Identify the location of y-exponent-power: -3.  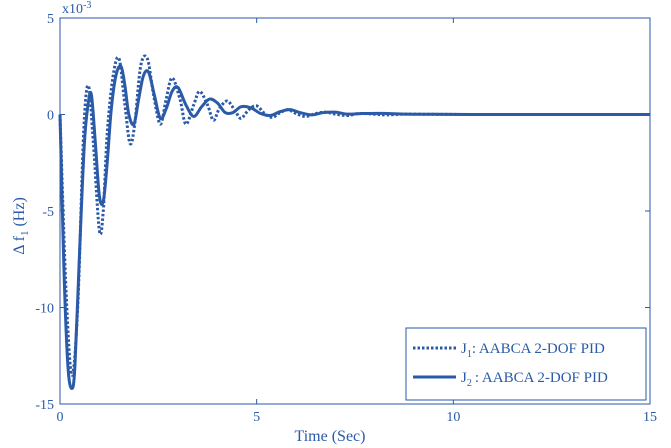
(87, 5).